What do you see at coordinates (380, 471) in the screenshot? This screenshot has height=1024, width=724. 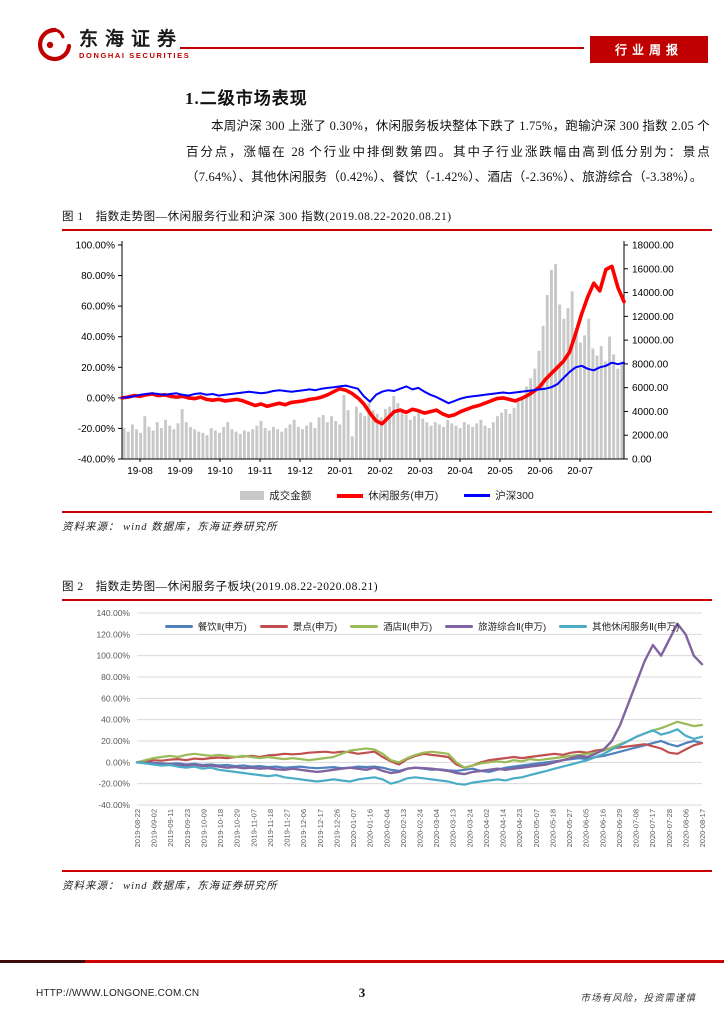 I see `axis-label: 20-02` at bounding box center [380, 471].